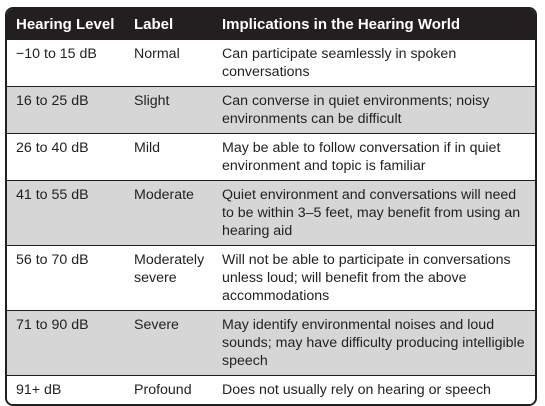 This screenshot has width=545, height=406. What do you see at coordinates (66, 213) in the screenshot?
I see `cell-hearing-level: 41 to 55 dB` at bounding box center [66, 213].